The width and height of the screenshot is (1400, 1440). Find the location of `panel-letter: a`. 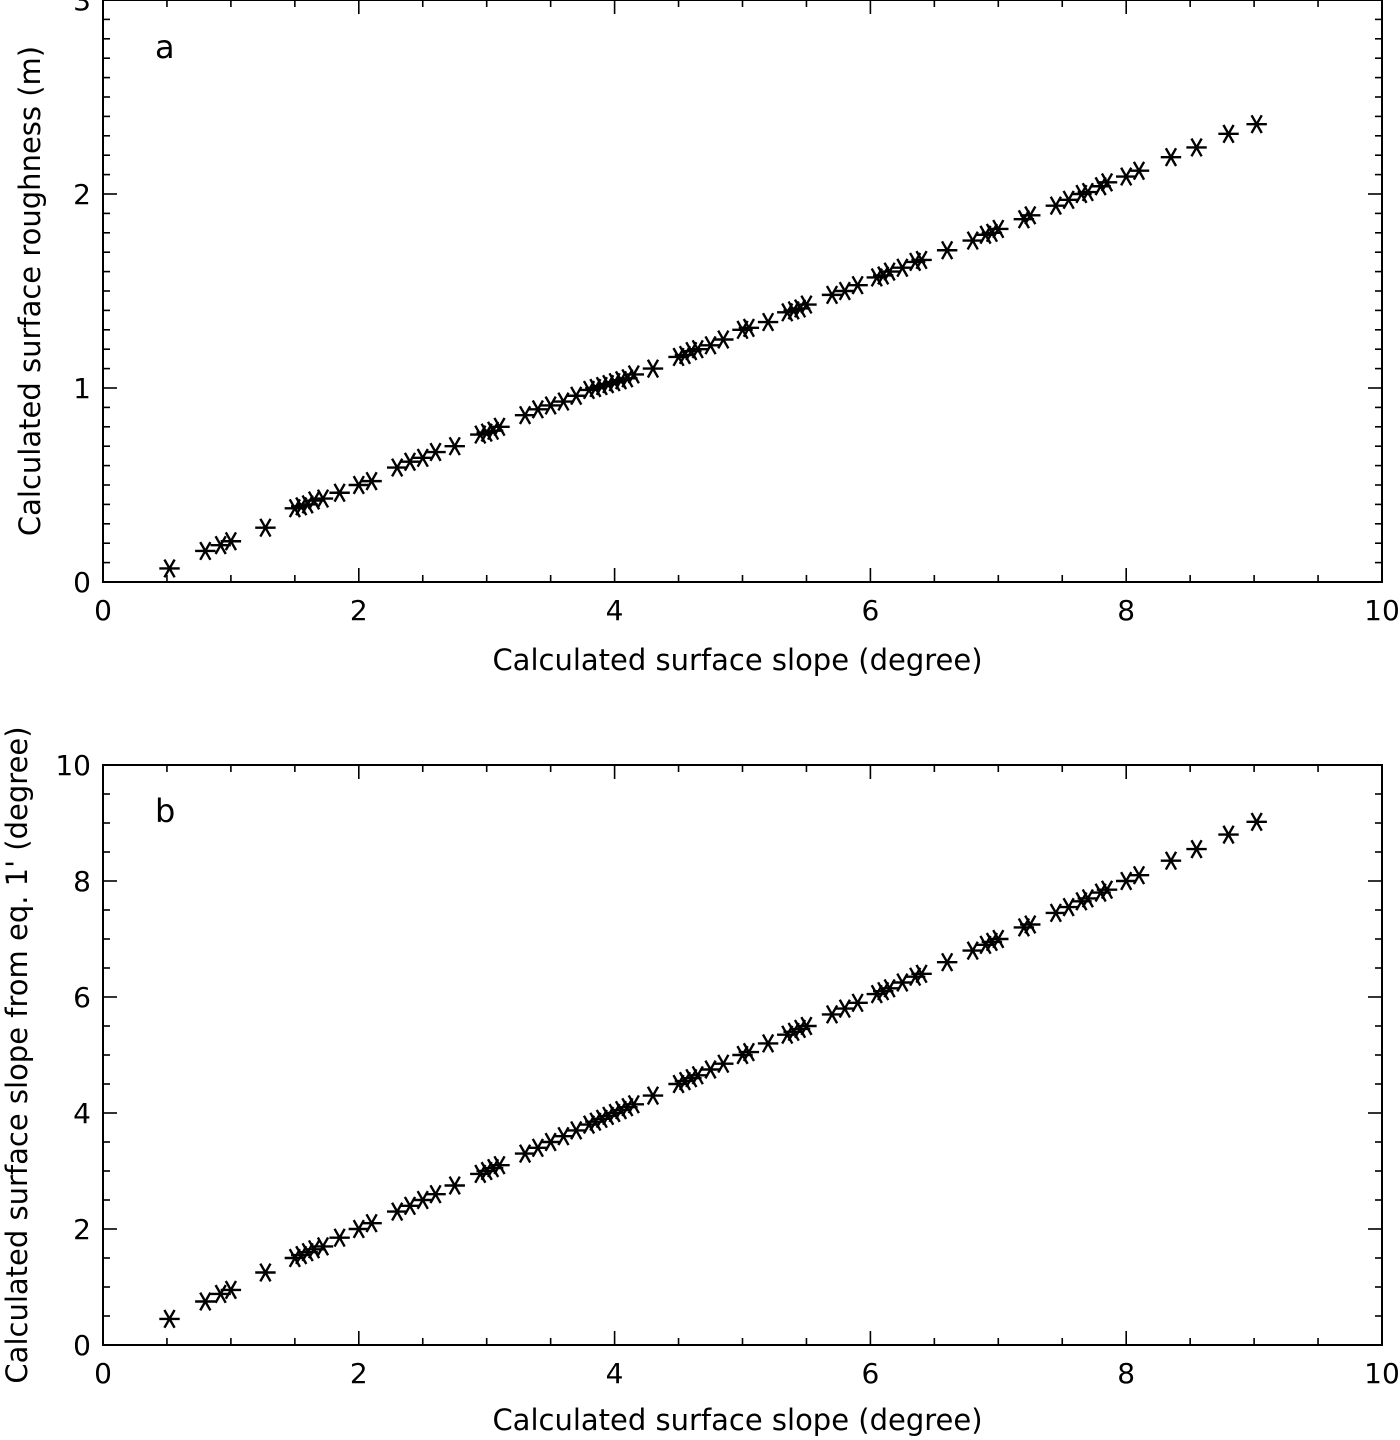

panel-letter: a is located at coordinates (165, 47).